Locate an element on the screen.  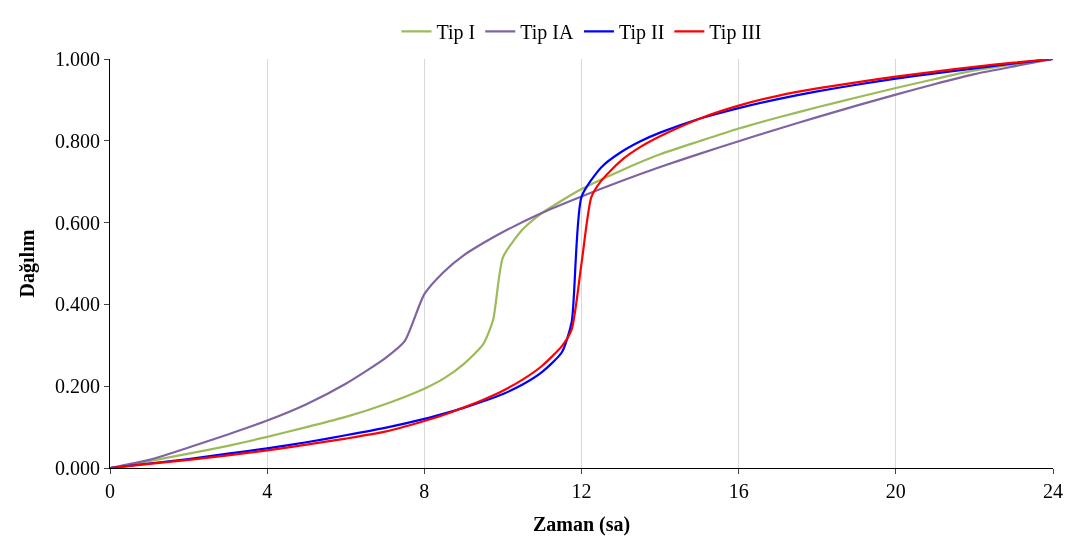
x-tick-label: 8 is located at coordinates (424, 491).